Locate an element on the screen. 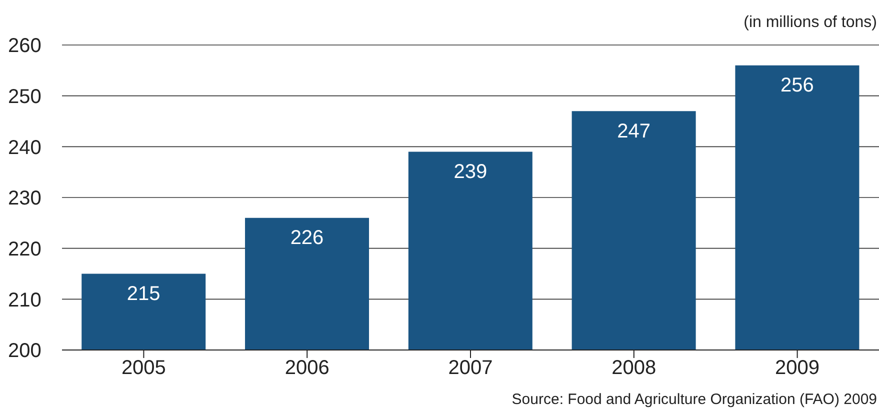 Image resolution: width=879 pixels, height=419 pixels. y-tick-label: 260 is located at coordinates (25, 46).